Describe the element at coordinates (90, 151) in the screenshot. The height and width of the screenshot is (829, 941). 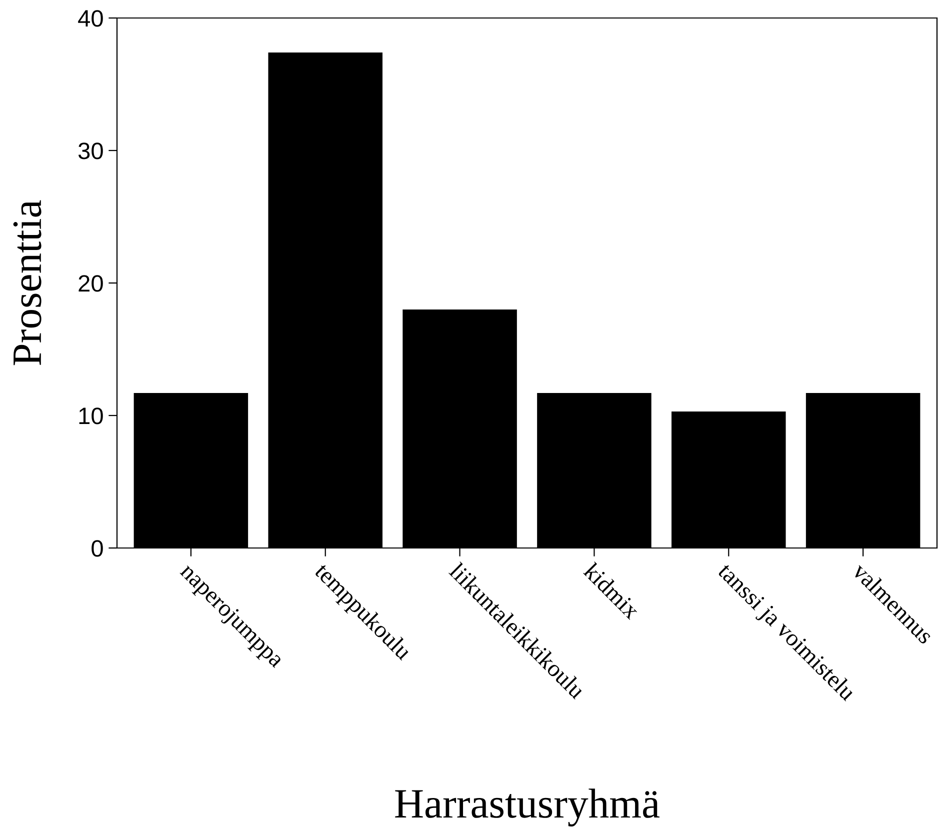
I see `y-tick-label: 30` at that location.